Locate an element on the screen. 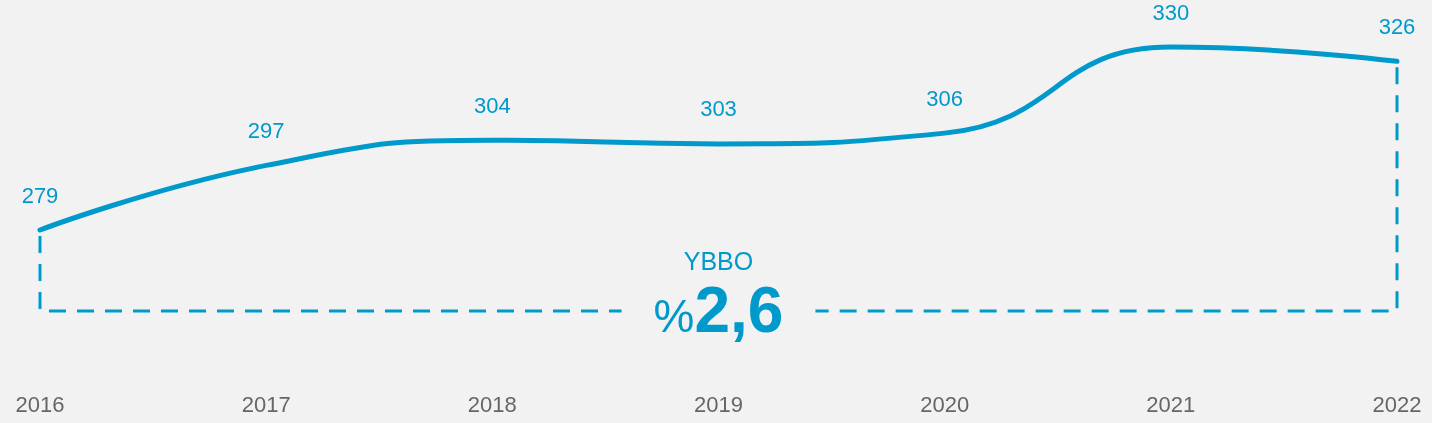 Image resolution: width=1432 pixels, height=423 pixels. x-tick-label: 2020 is located at coordinates (945, 404).